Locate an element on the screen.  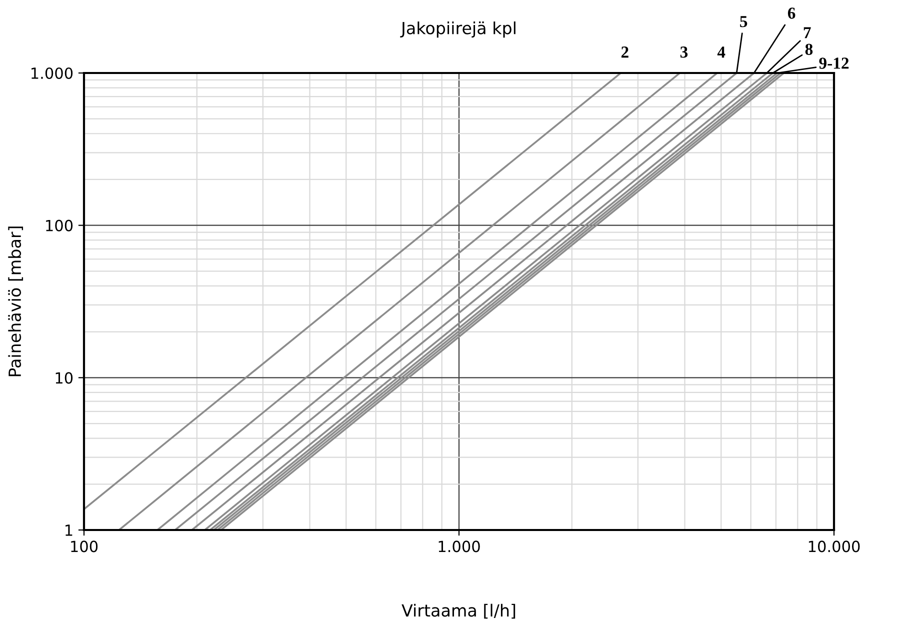
text: 6 is located at coordinates (792, 13).